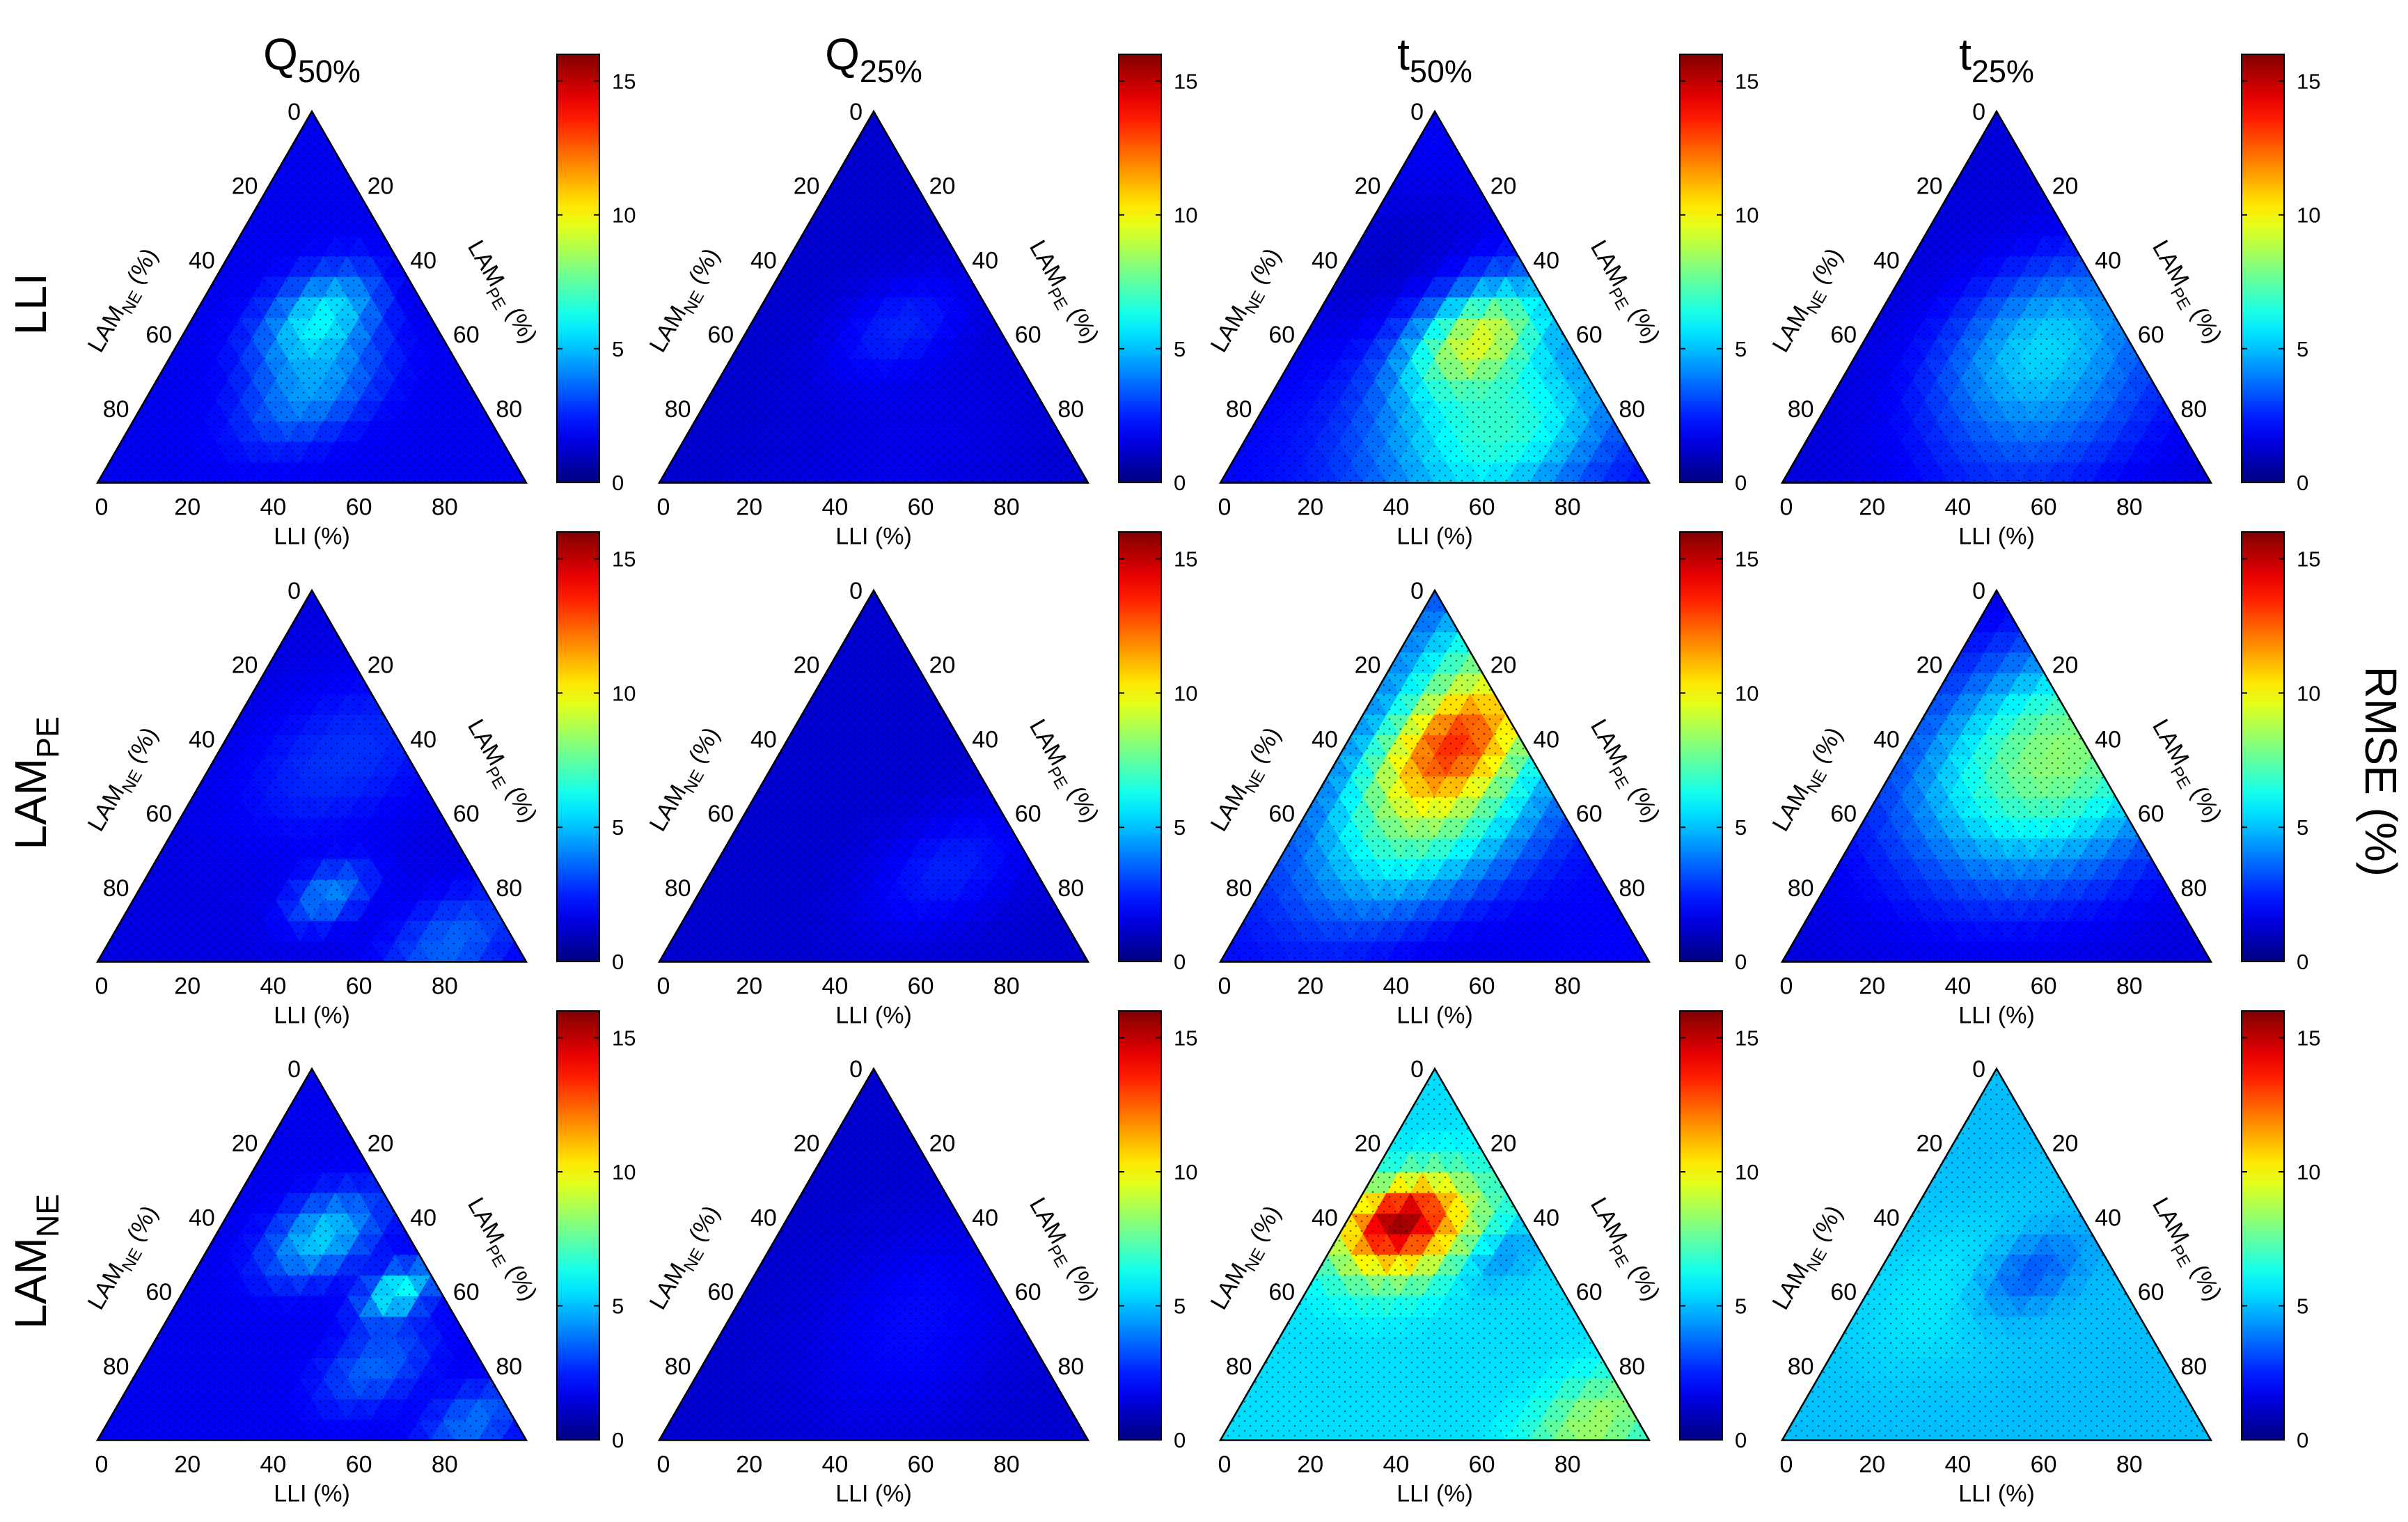 The image size is (2408, 1522). I want to click on bottom-tick-label: 60, so click(1482, 507).